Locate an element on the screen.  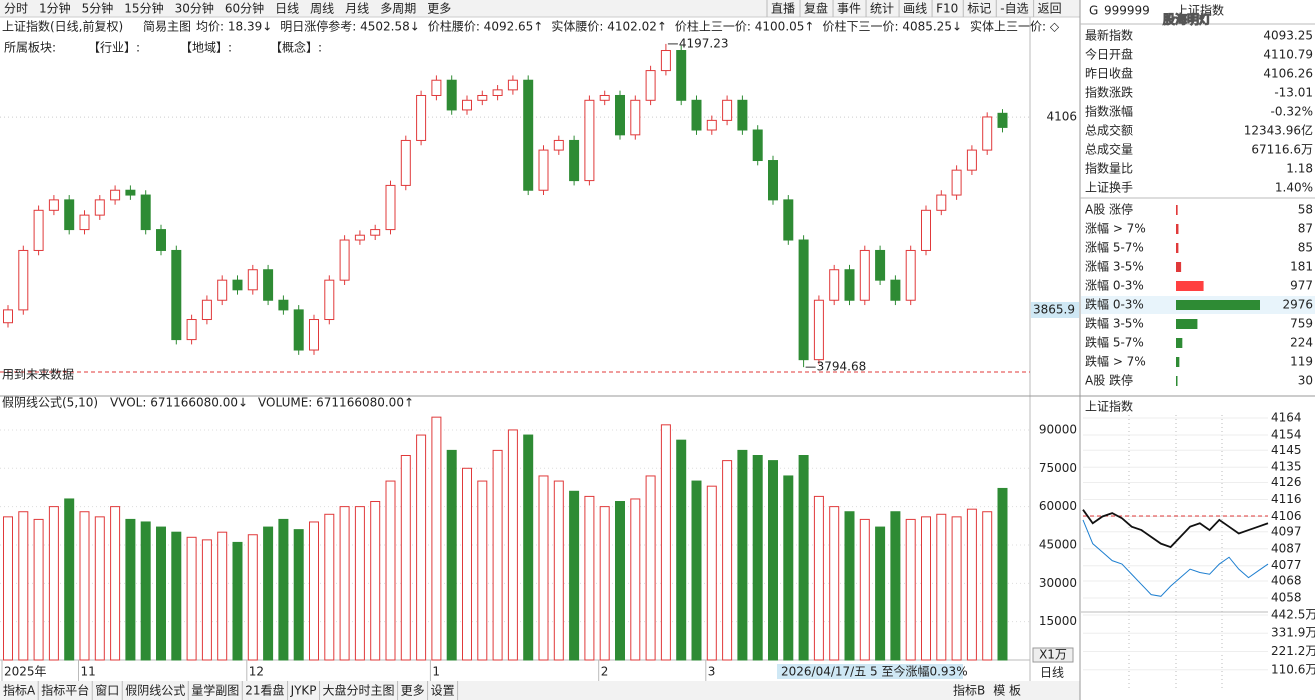
toolbar-button: 返回 is located at coordinates (1050, 9).